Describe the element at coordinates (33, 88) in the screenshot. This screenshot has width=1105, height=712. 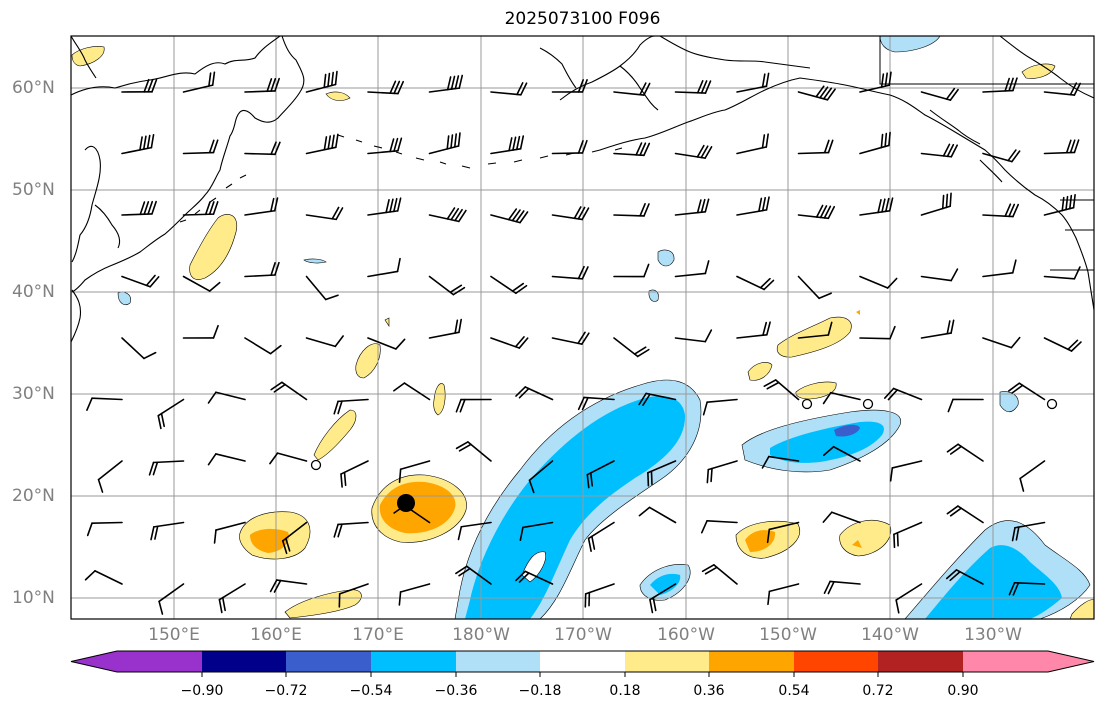
I see `lat-label-60n: 60°N` at that location.